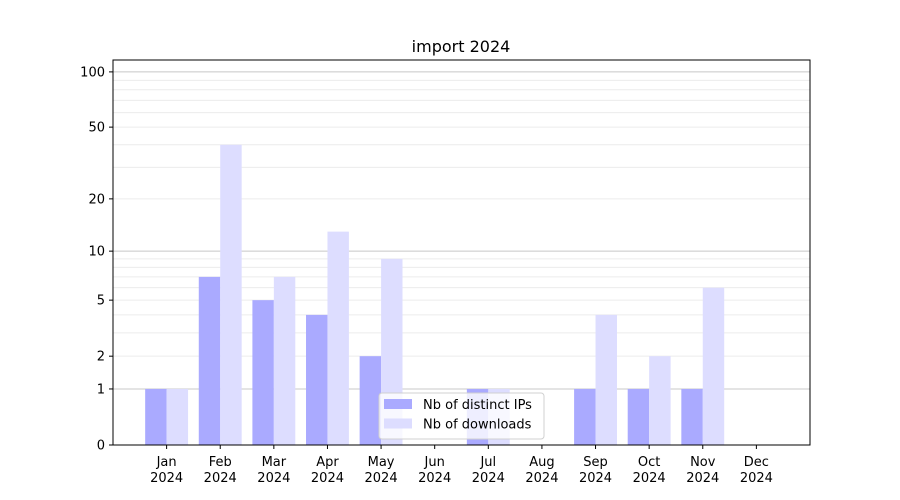  I want to click on y-tick-label: 2, so click(101, 357).